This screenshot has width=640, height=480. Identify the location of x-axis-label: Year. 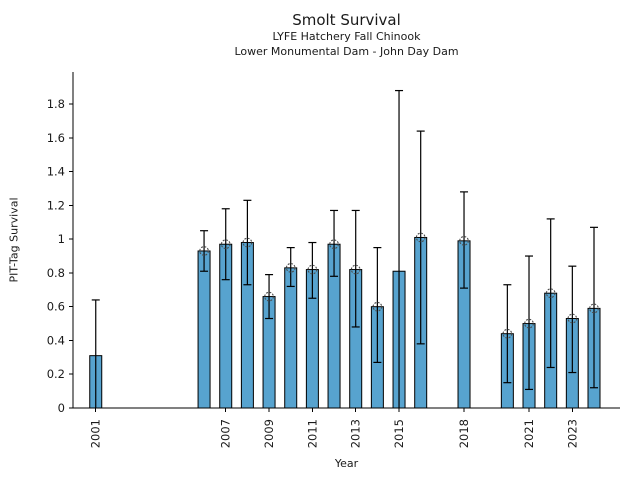
(346, 463).